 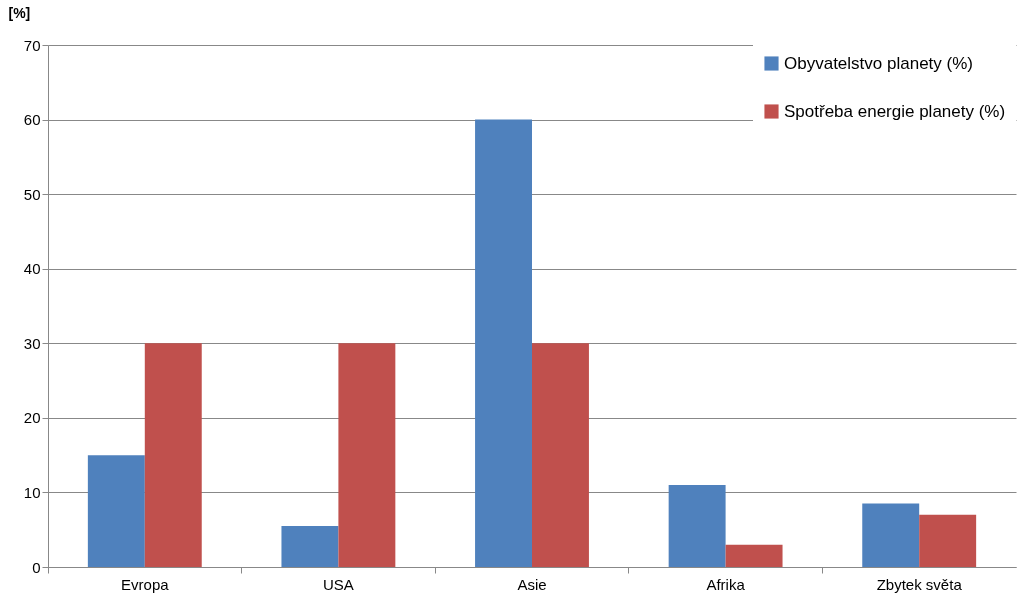 I want to click on legend-label: Spotřeba energie planety (%), so click(x=895, y=111).